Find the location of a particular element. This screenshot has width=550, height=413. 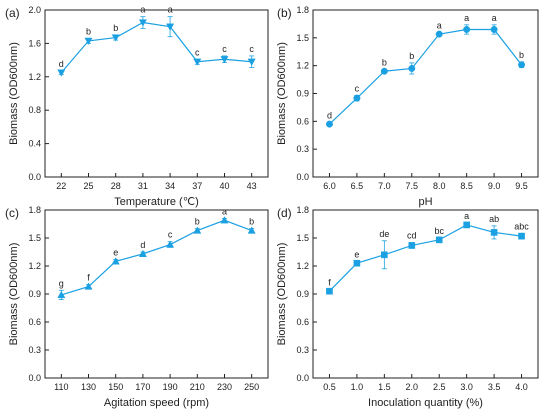

x-tick-label: 170 is located at coordinates (142, 387).